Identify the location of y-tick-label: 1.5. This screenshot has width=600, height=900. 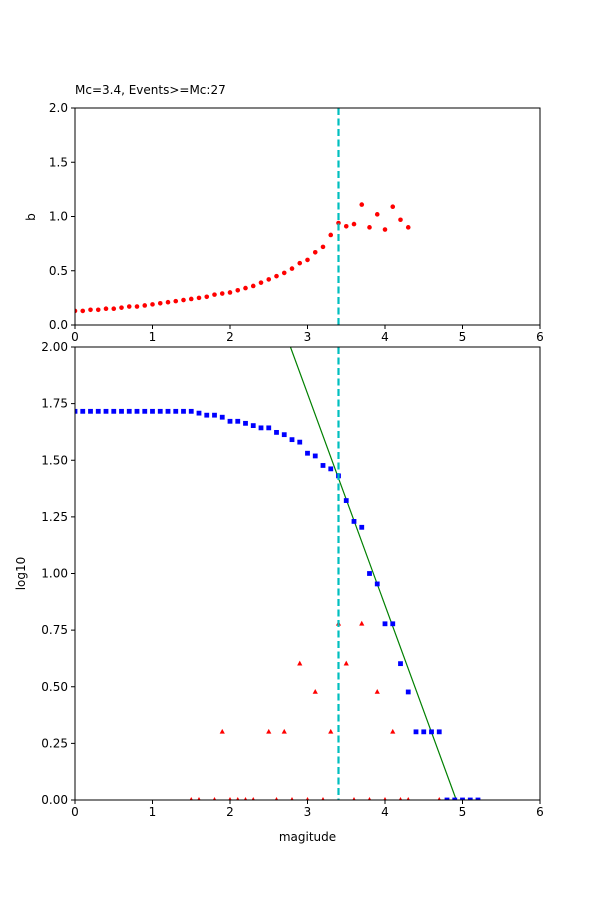
(58, 162).